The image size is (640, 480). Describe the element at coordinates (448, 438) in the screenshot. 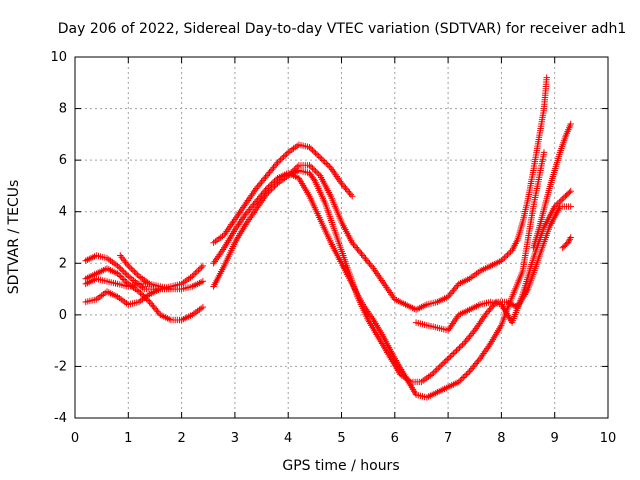

I see `x-tick-label: 7` at that location.